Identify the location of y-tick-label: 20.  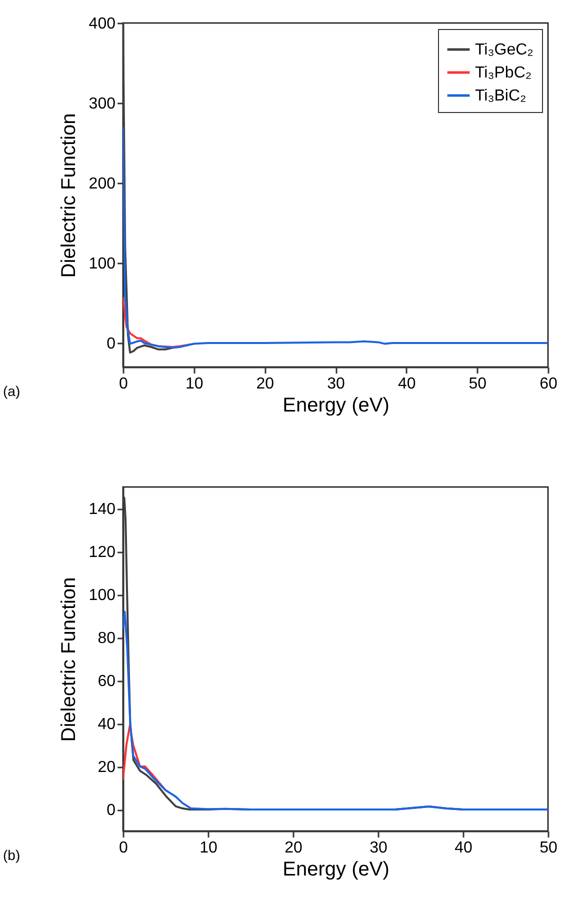
(107, 767).